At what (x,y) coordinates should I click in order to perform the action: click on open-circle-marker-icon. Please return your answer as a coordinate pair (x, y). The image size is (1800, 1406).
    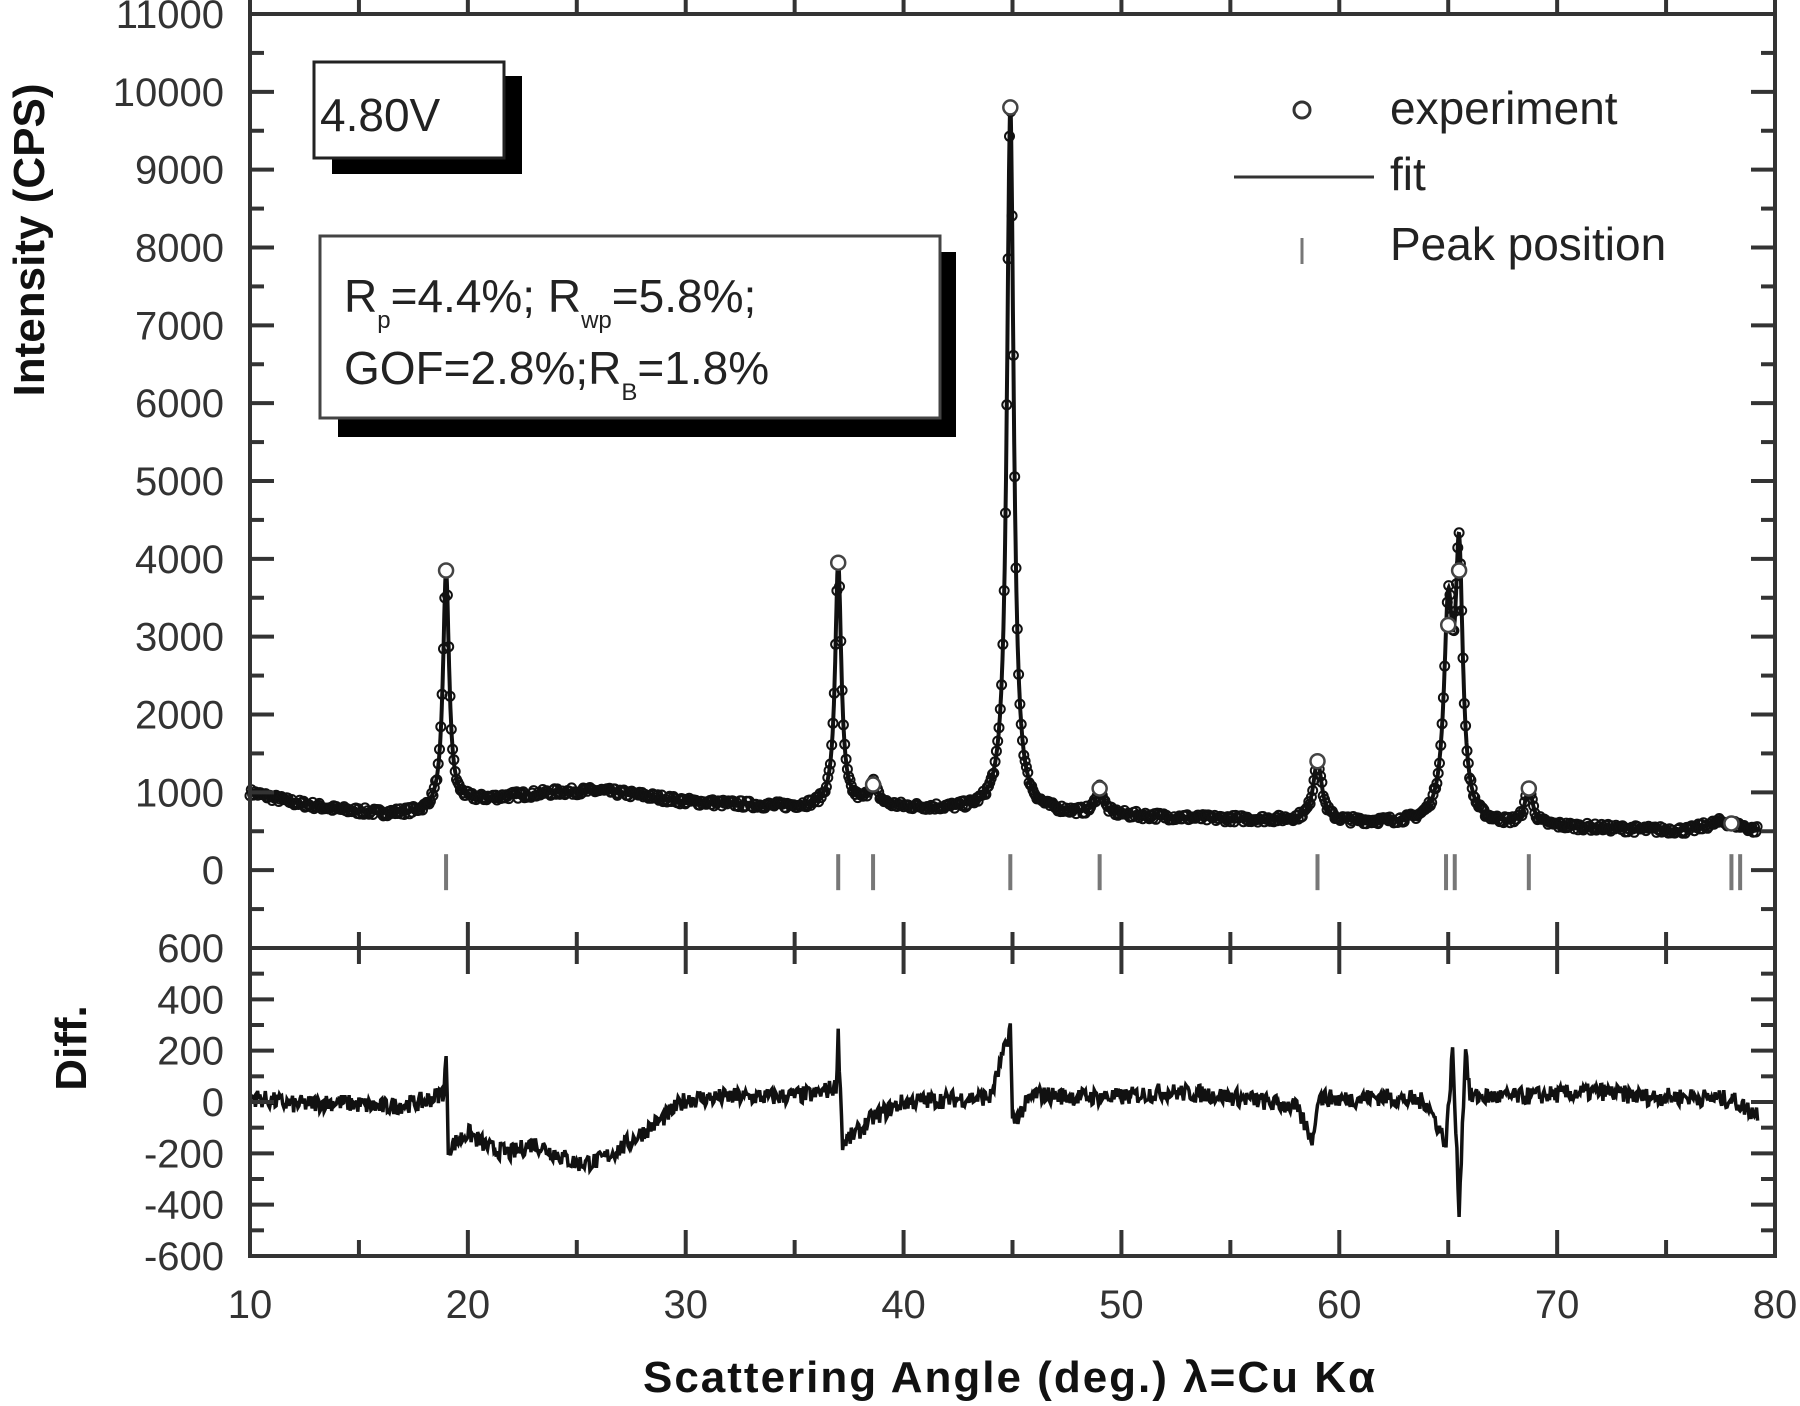
    Looking at the image, I should click on (1302, 110).